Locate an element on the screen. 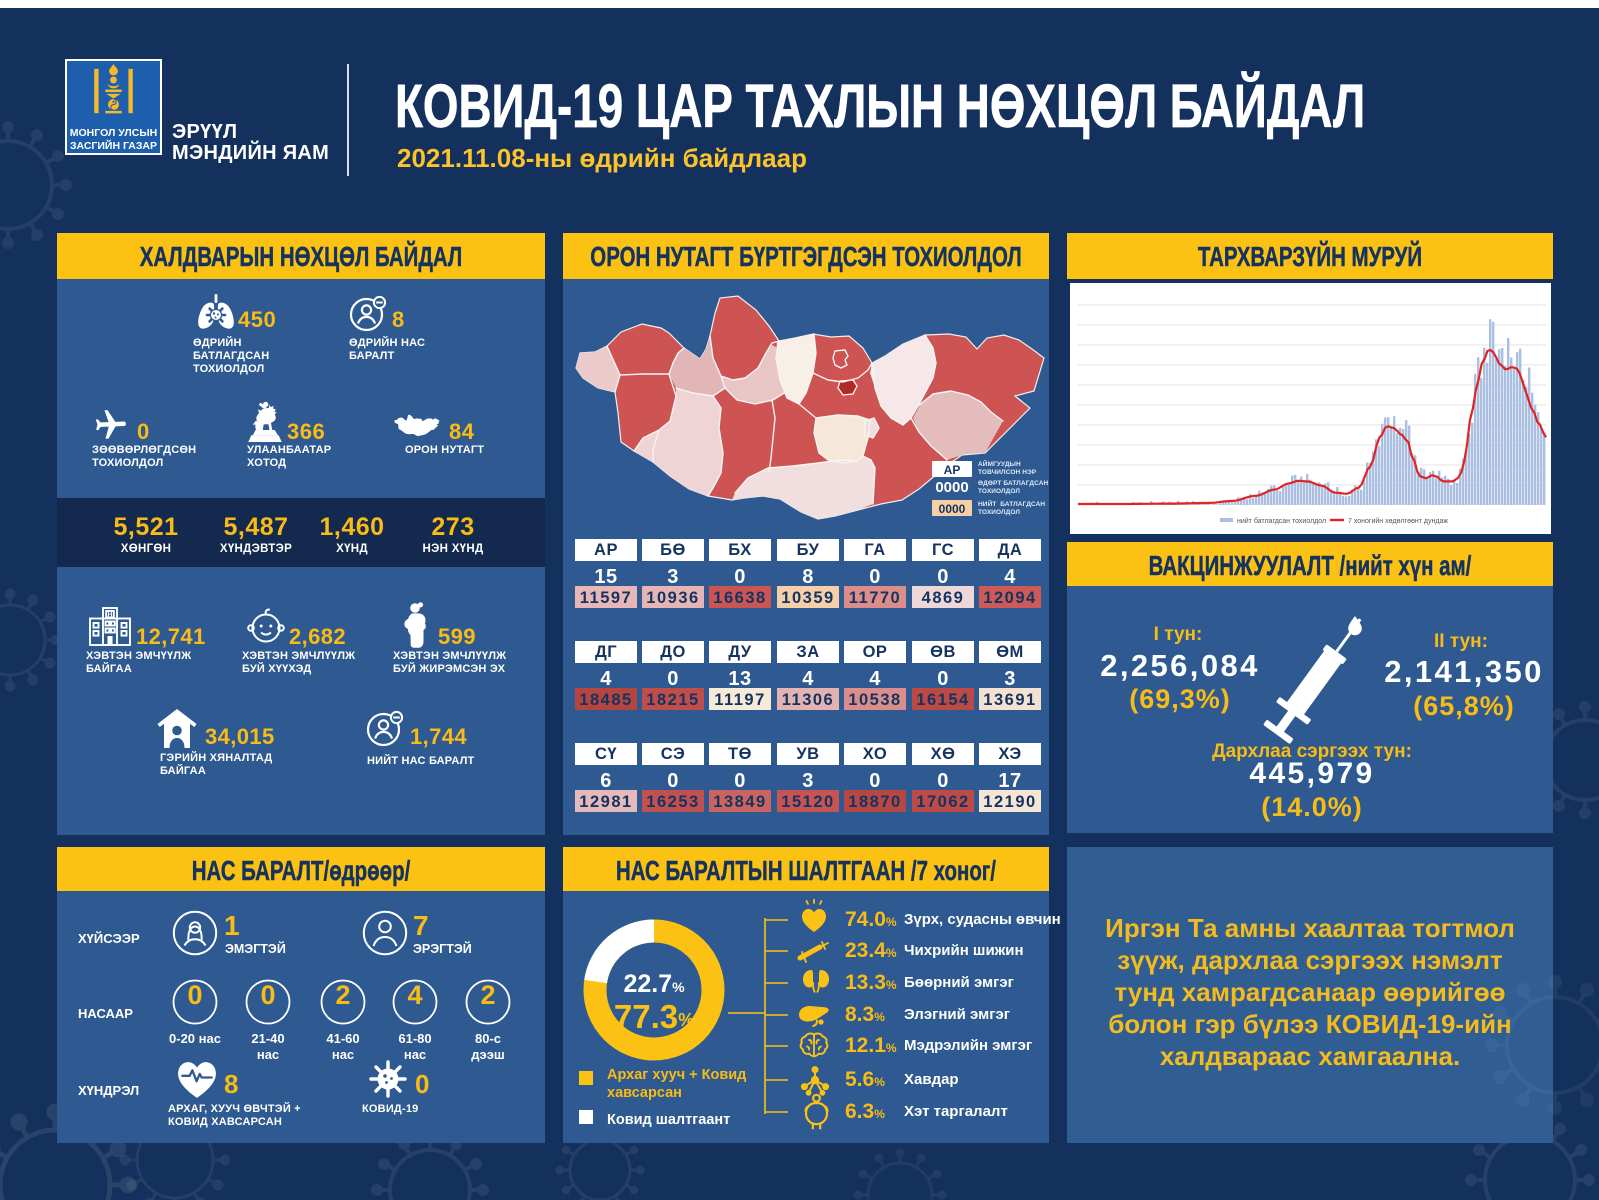  svg-text: H is located at coordinates (110, 614).